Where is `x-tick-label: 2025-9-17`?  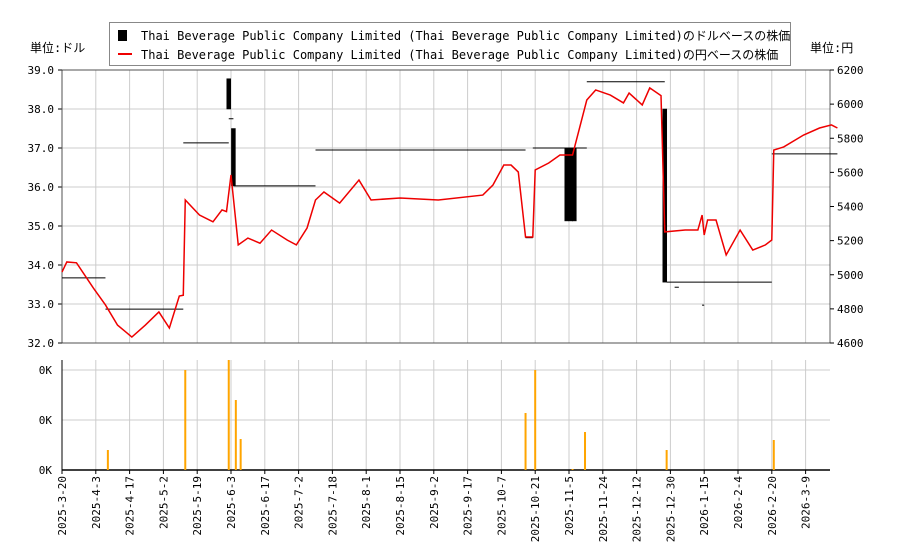
x-tick-label: 2025-9-17 is located at coordinates (468, 506).